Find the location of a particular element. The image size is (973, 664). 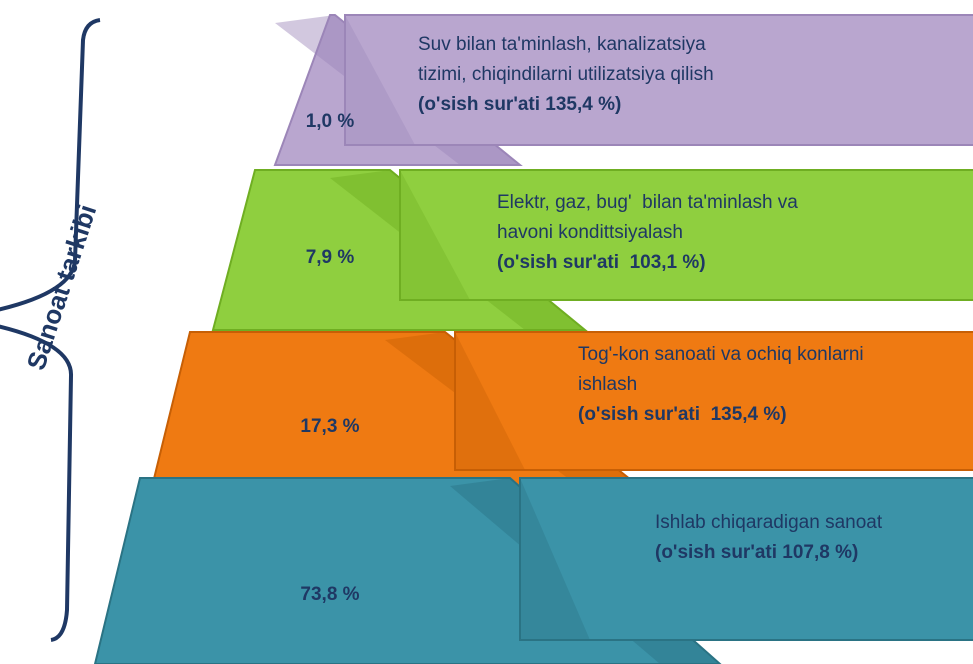

description-line: ishlash is located at coordinates (607, 384).